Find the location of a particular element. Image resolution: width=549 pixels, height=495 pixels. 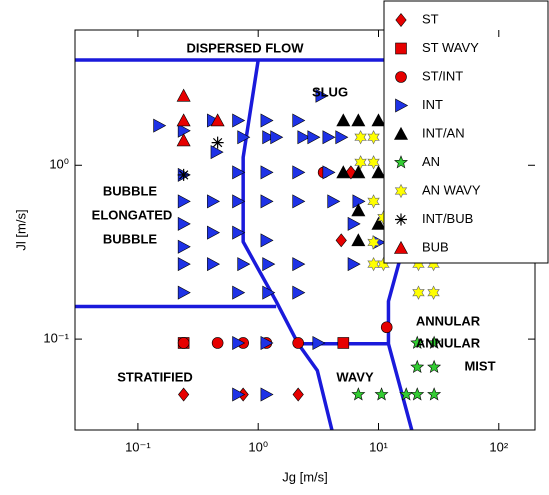

region-label: MIST is located at coordinates (479, 365).